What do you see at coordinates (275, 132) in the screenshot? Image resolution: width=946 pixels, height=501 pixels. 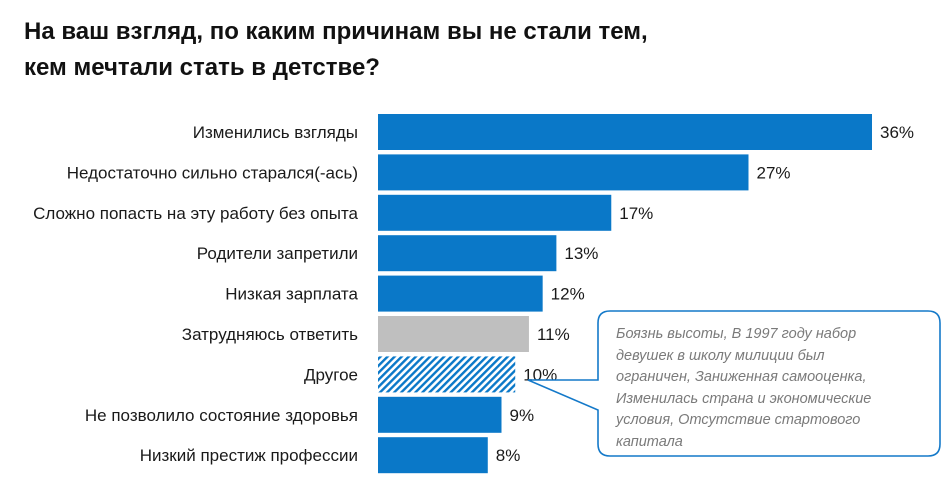 I see `category-label: Изменились взгляды` at bounding box center [275, 132].